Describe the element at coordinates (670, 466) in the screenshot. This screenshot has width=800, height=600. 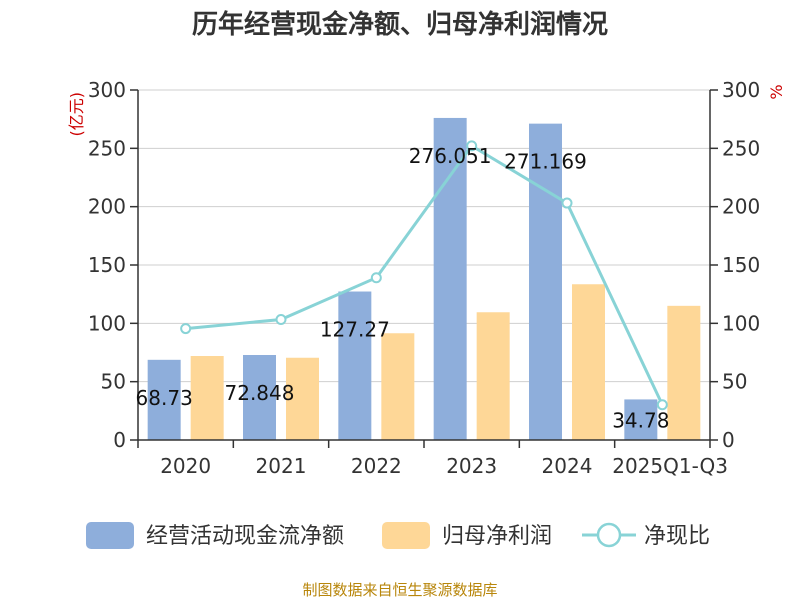
I see `x-tick-label: 2025Q1-Q3` at that location.